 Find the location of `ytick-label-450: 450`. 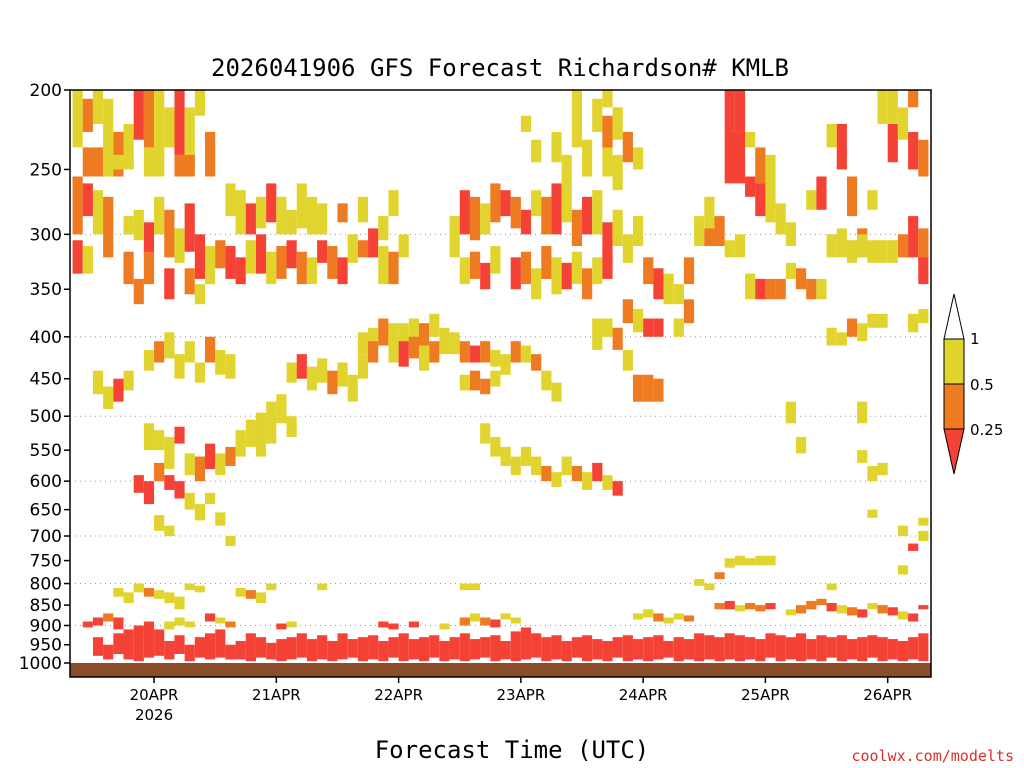

ytick-label-450: 450 is located at coordinates (46, 380).